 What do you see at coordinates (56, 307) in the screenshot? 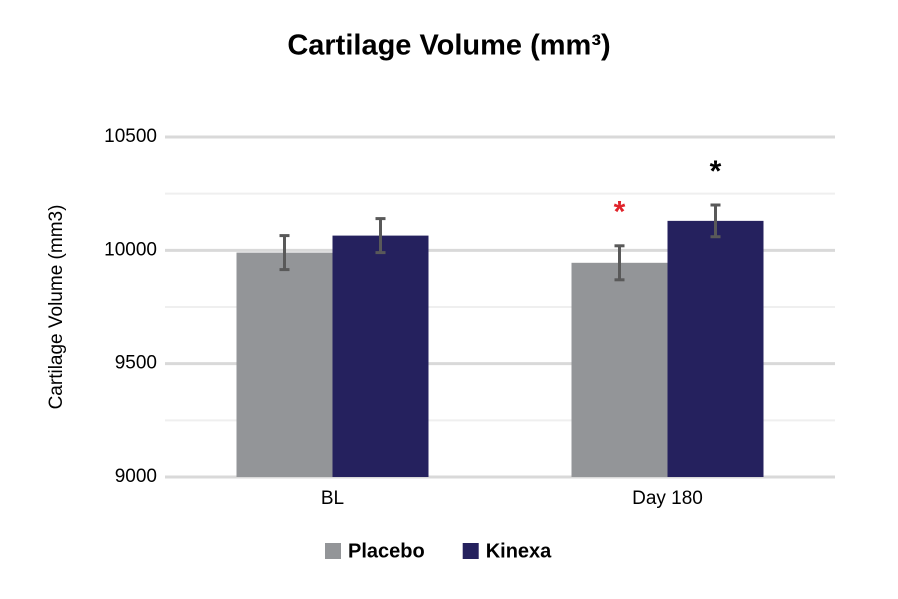
I see `y-axis-label: Cartilage Volume (mm3)` at bounding box center [56, 307].